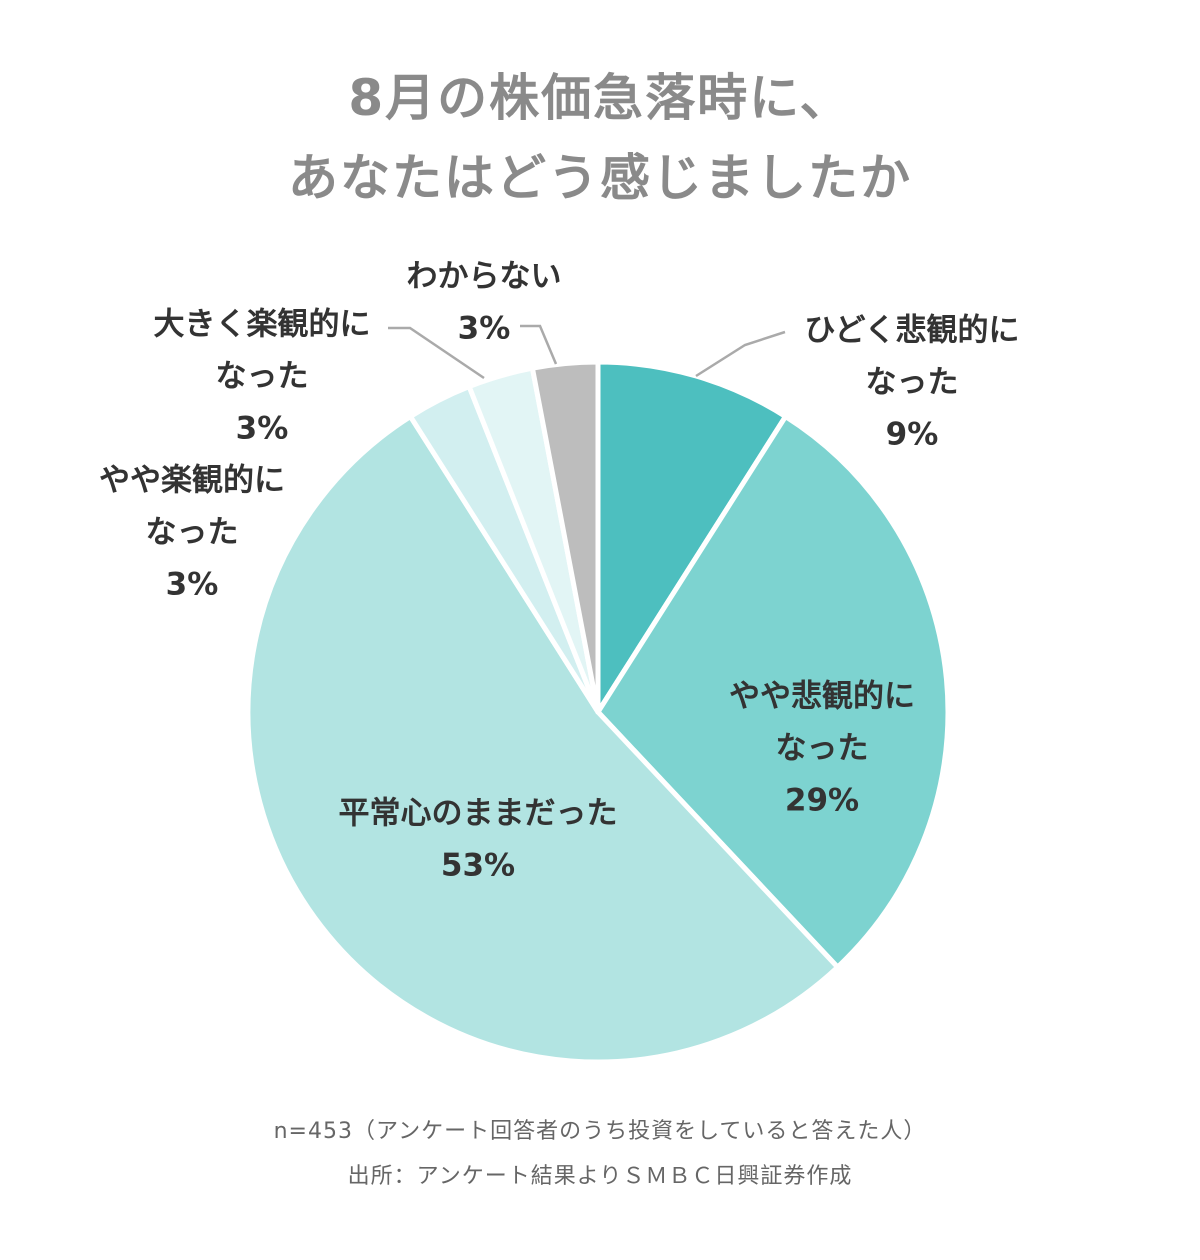 Image resolution: width=1200 pixels, height=1260 pixels. I want to click on slice-yaya-rakkanteki-category-label: やや楽観的に, so click(192, 481).